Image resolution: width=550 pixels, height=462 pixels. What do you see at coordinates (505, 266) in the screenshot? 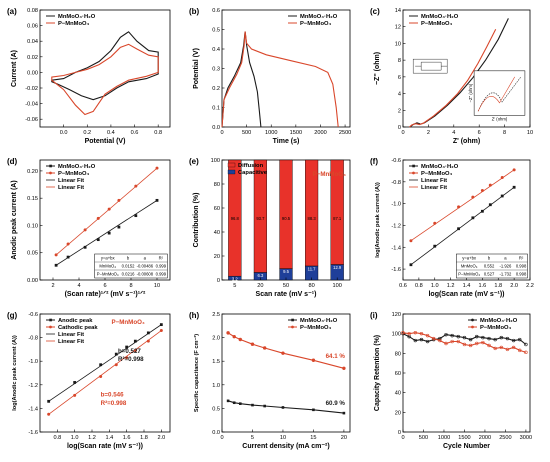
I see `table-cell: -1.926` at bounding box center [505, 266].